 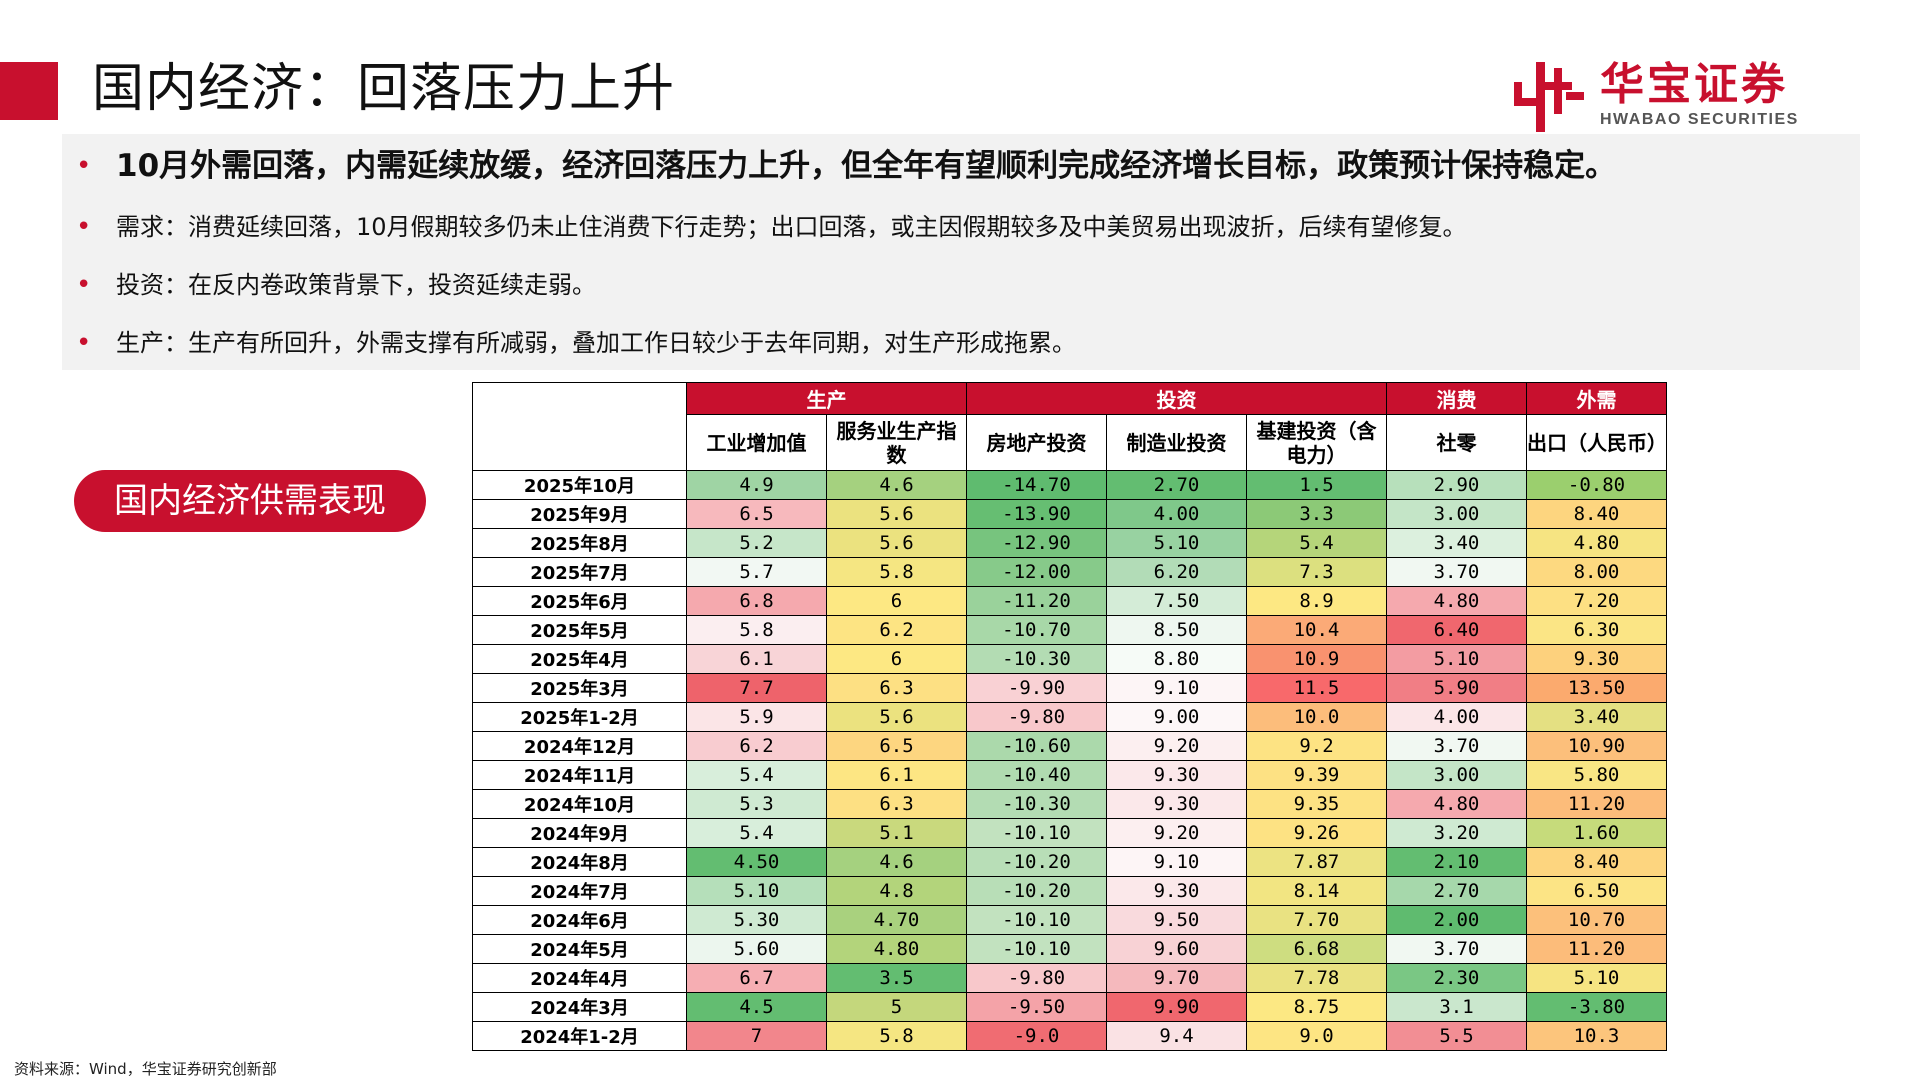 I want to click on table-cell: 2.00, so click(x=1456, y=920).